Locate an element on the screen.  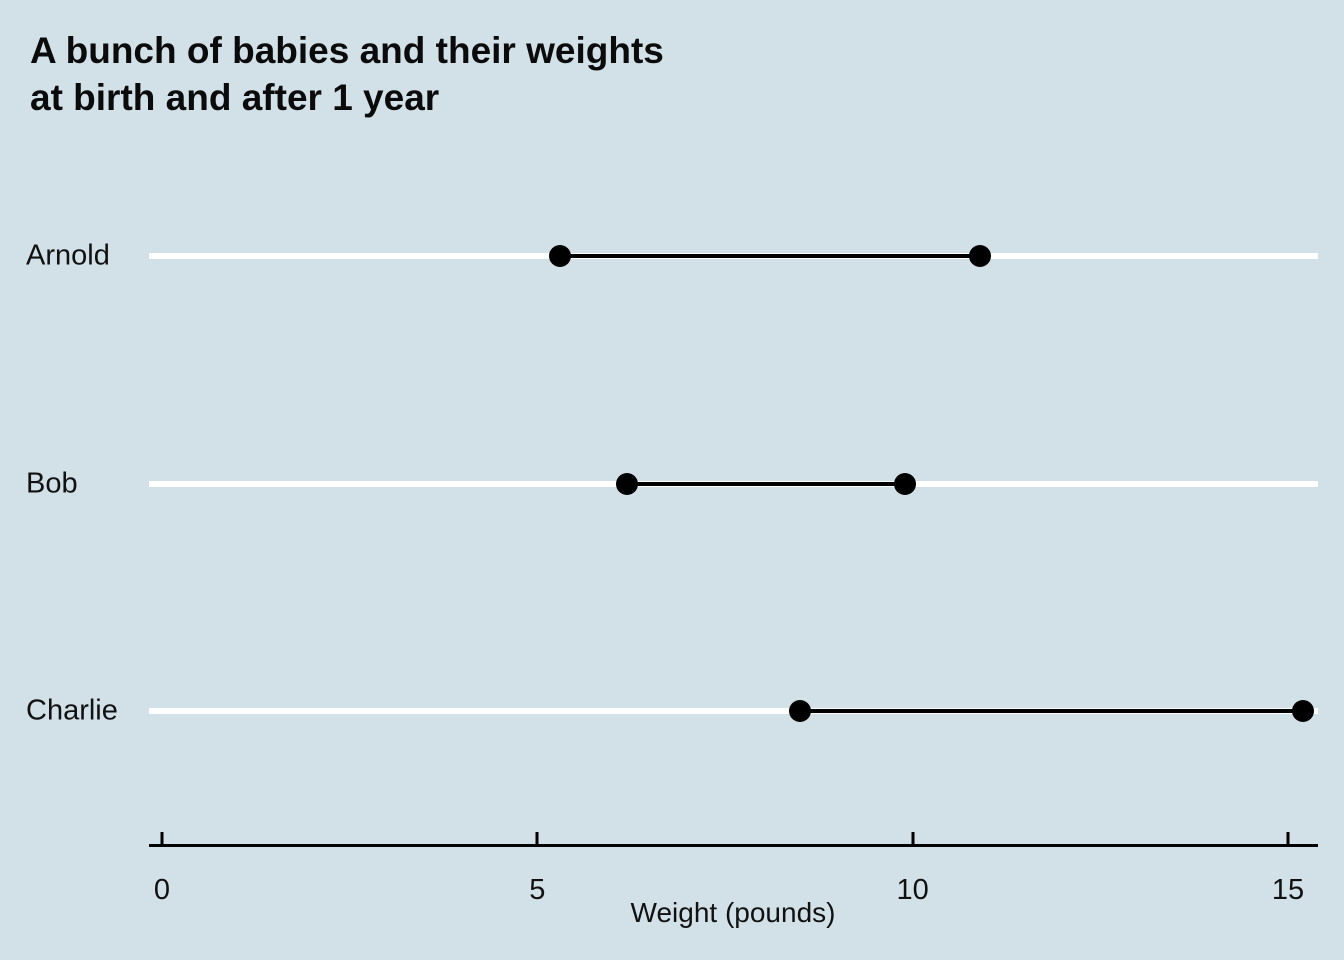
x-axis-title: Weight (pounds) is located at coordinates (733, 912).